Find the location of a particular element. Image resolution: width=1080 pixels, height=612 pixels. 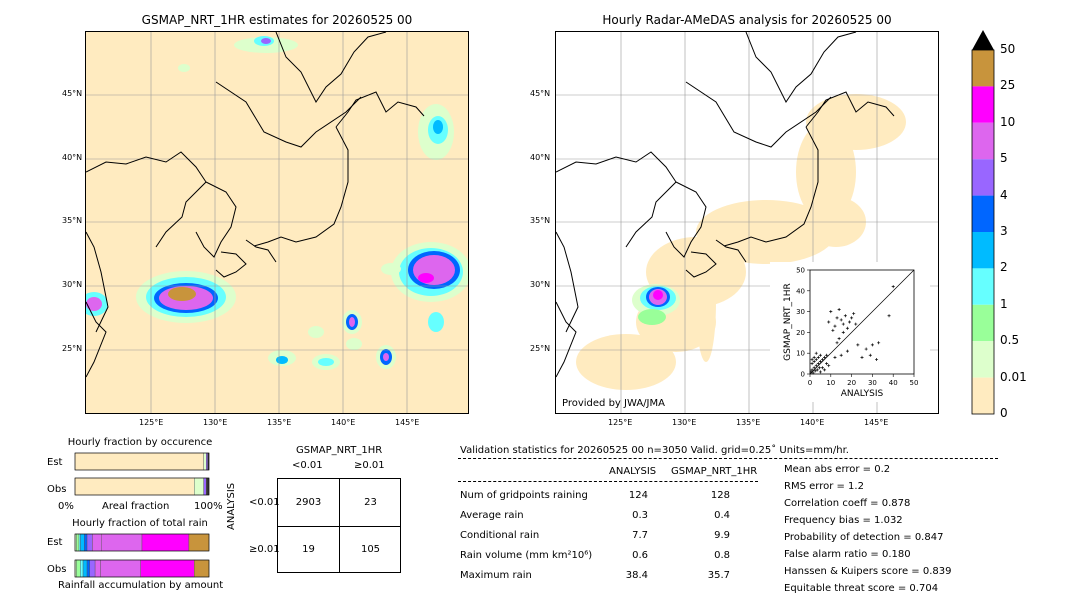

colorbar-label: 3 is located at coordinates (1004, 231).